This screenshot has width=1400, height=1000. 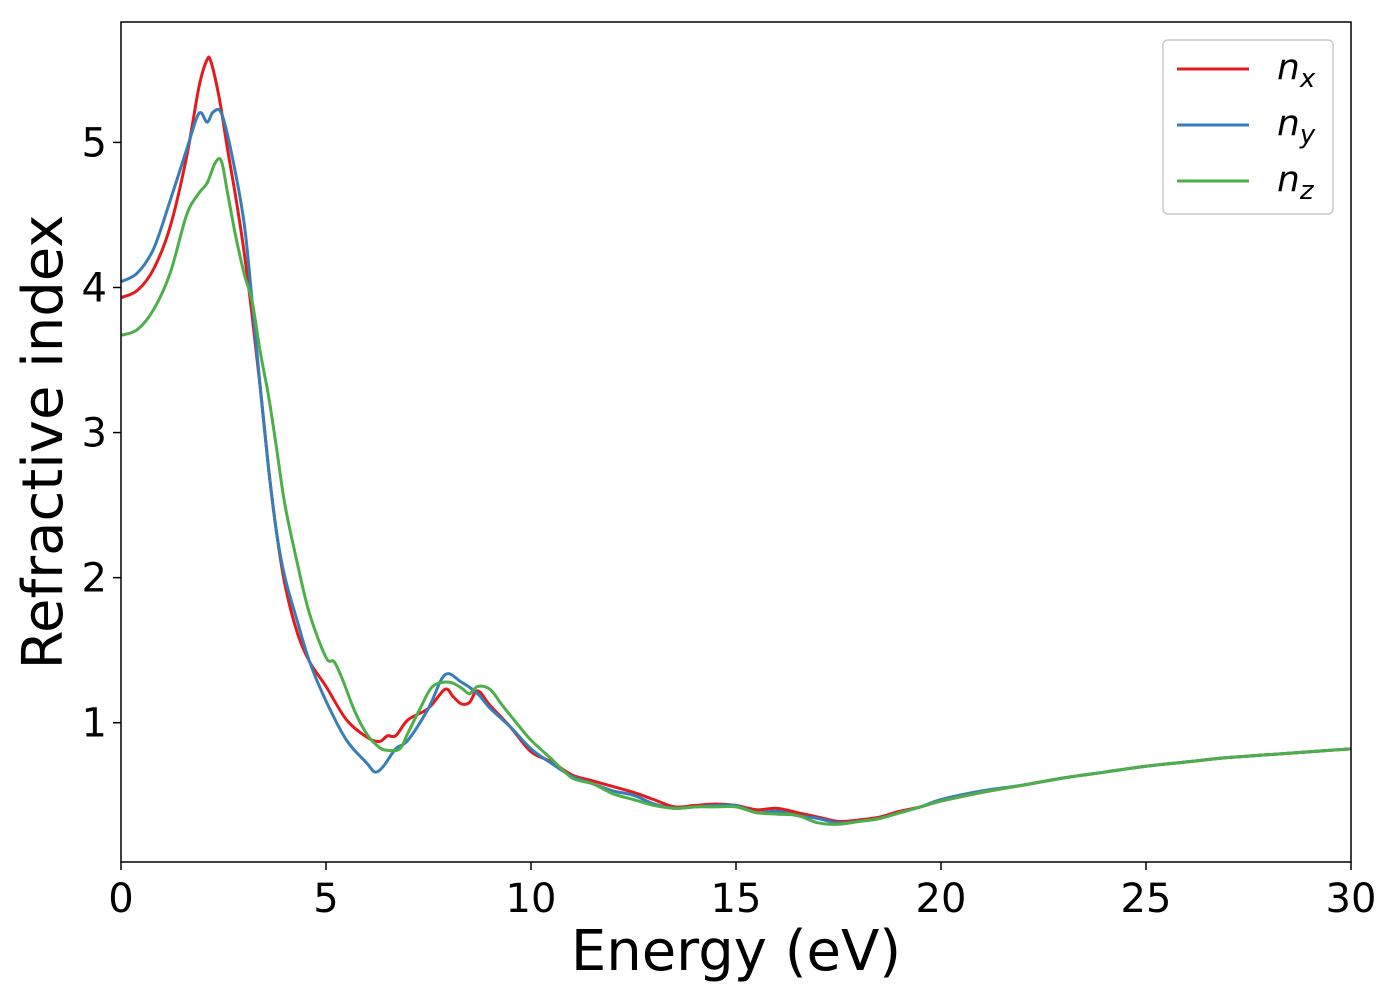 What do you see at coordinates (94, 724) in the screenshot?
I see `y-tick-label: 1` at bounding box center [94, 724].